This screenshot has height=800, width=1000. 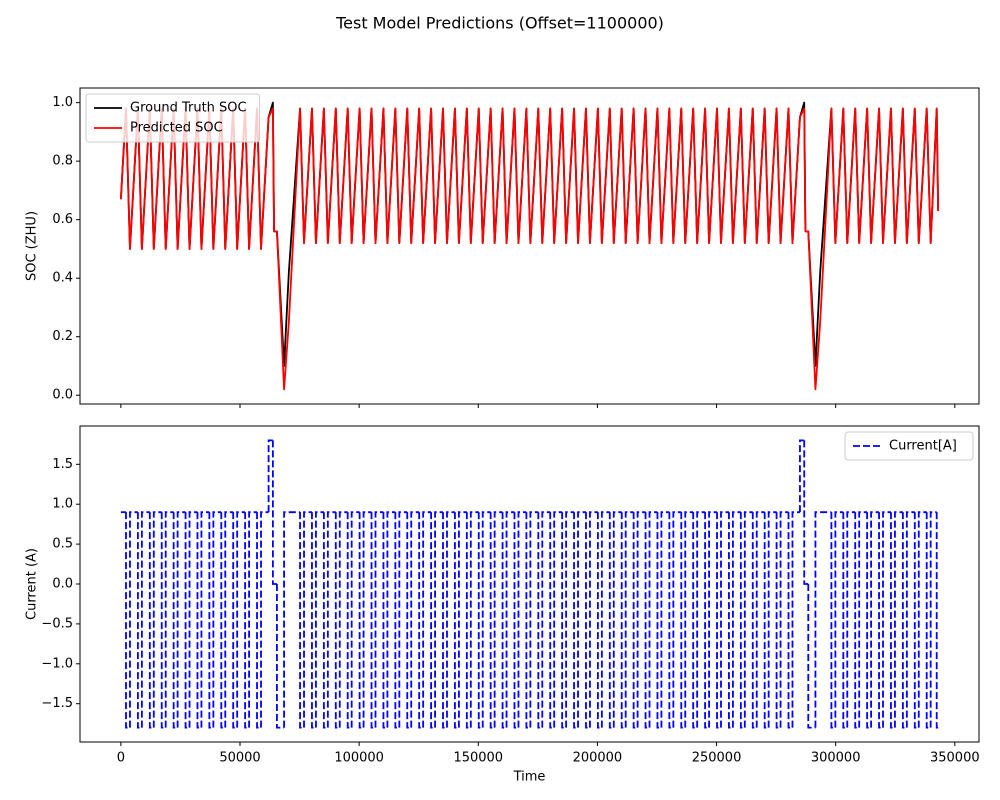 What do you see at coordinates (478, 758) in the screenshot?
I see `x-tick-label: 150000` at bounding box center [478, 758].